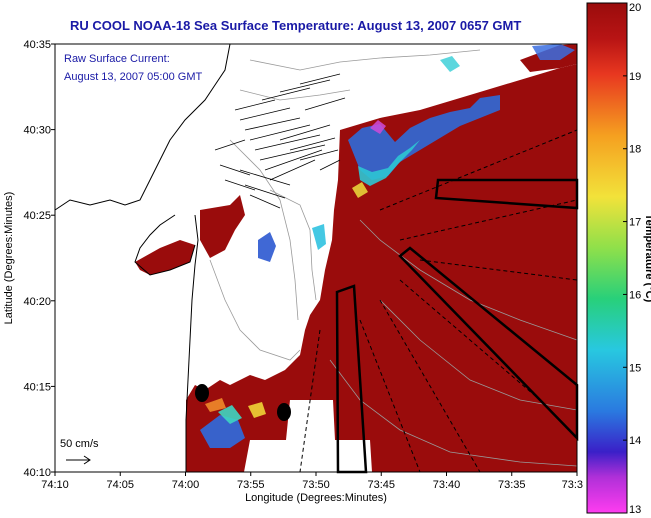 This screenshot has height=518, width=651. Describe the element at coordinates (222, 431) in the screenshot. I see `sst-south-cool` at that location.